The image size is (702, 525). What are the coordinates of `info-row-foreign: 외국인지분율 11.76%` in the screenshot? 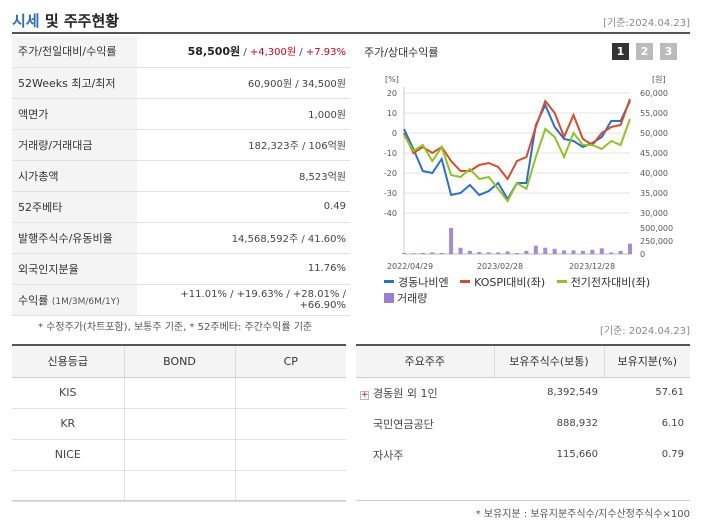 It's located at (181, 269).